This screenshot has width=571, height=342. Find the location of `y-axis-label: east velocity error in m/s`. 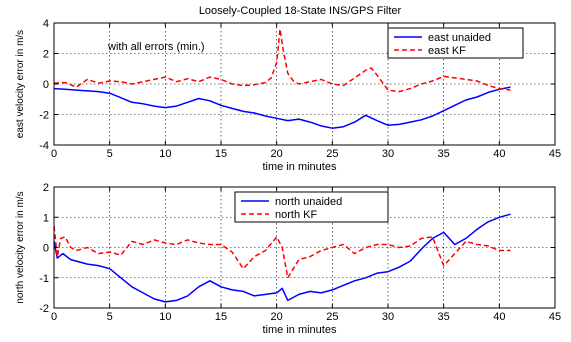

y-axis-label: east velocity error in m/s is located at coordinates (20, 84).